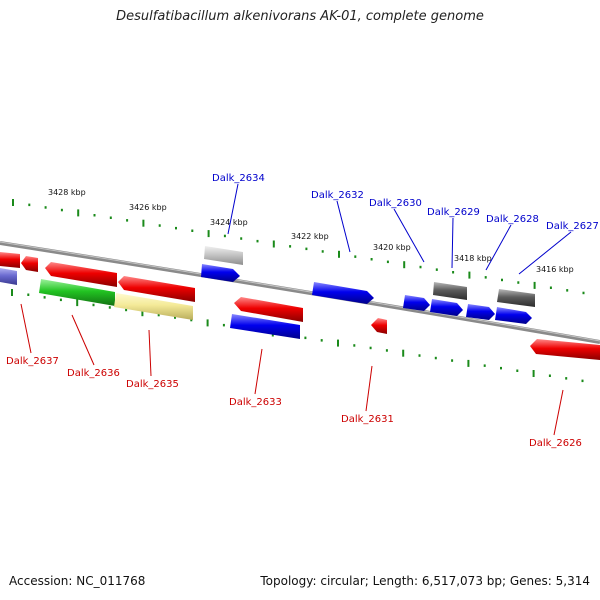 The height and width of the screenshot is (600, 600). Describe the element at coordinates (392, 247) in the screenshot. I see `ruler-label: 3420 kbp` at that location.